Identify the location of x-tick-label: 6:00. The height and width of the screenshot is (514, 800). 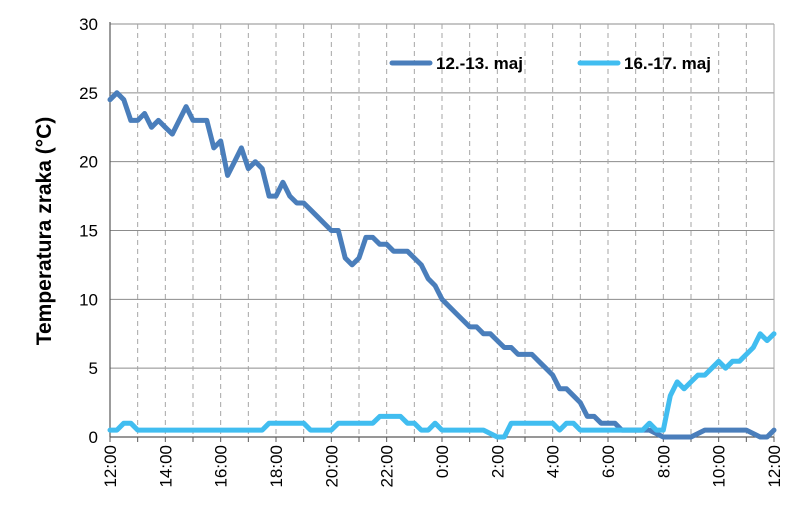
(608, 461).